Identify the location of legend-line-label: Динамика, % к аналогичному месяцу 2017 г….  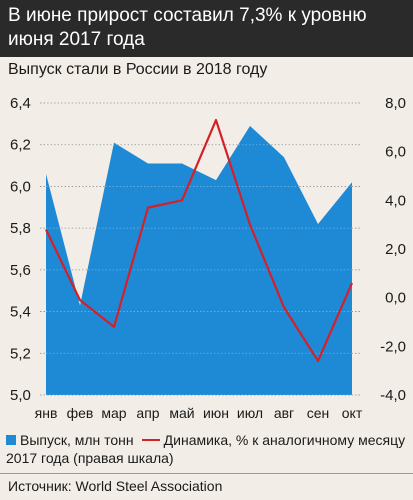
(206, 449).